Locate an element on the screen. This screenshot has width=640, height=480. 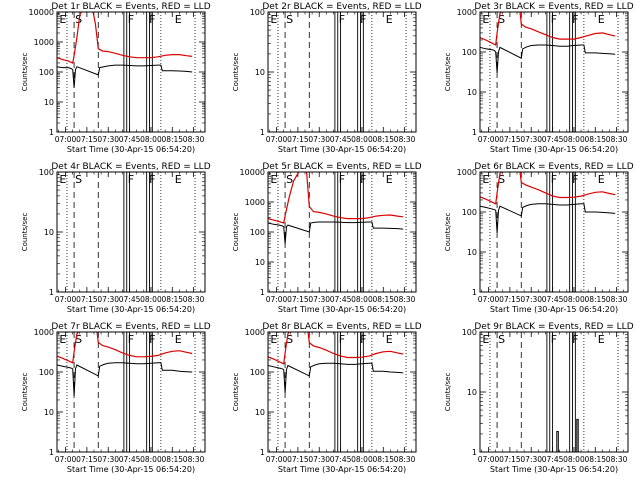
panel-title: Det 1r BLACK = Events, RED = LLD is located at coordinates (130, 7).